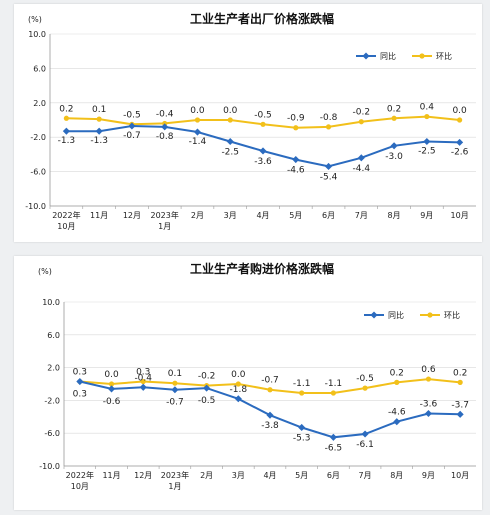 Image resolution: width=490 pixels, height=515 pixels. I want to click on output-x-tick-label: 4月, so click(262, 215).